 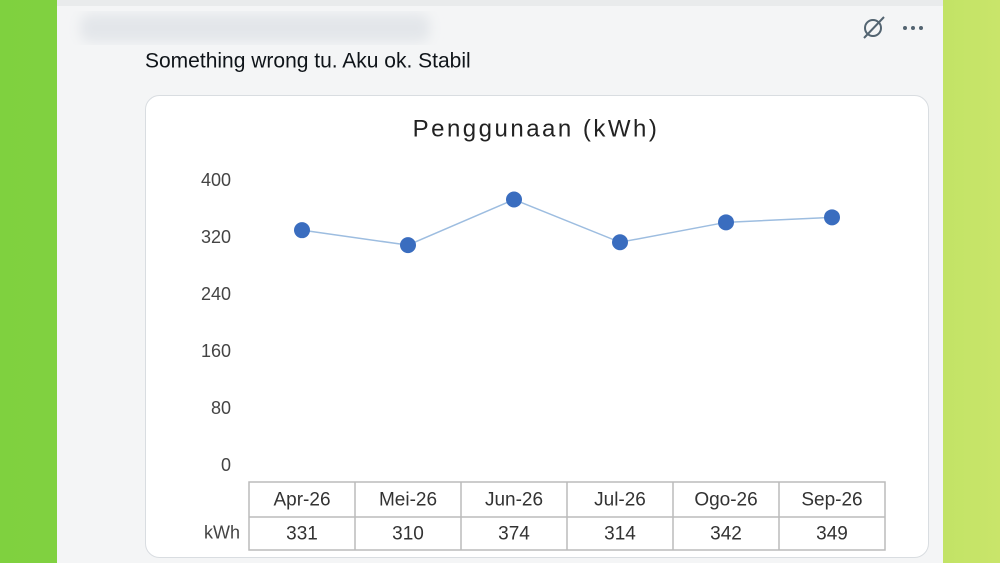 What do you see at coordinates (255, 28) in the screenshot?
I see `blurred-author` at bounding box center [255, 28].